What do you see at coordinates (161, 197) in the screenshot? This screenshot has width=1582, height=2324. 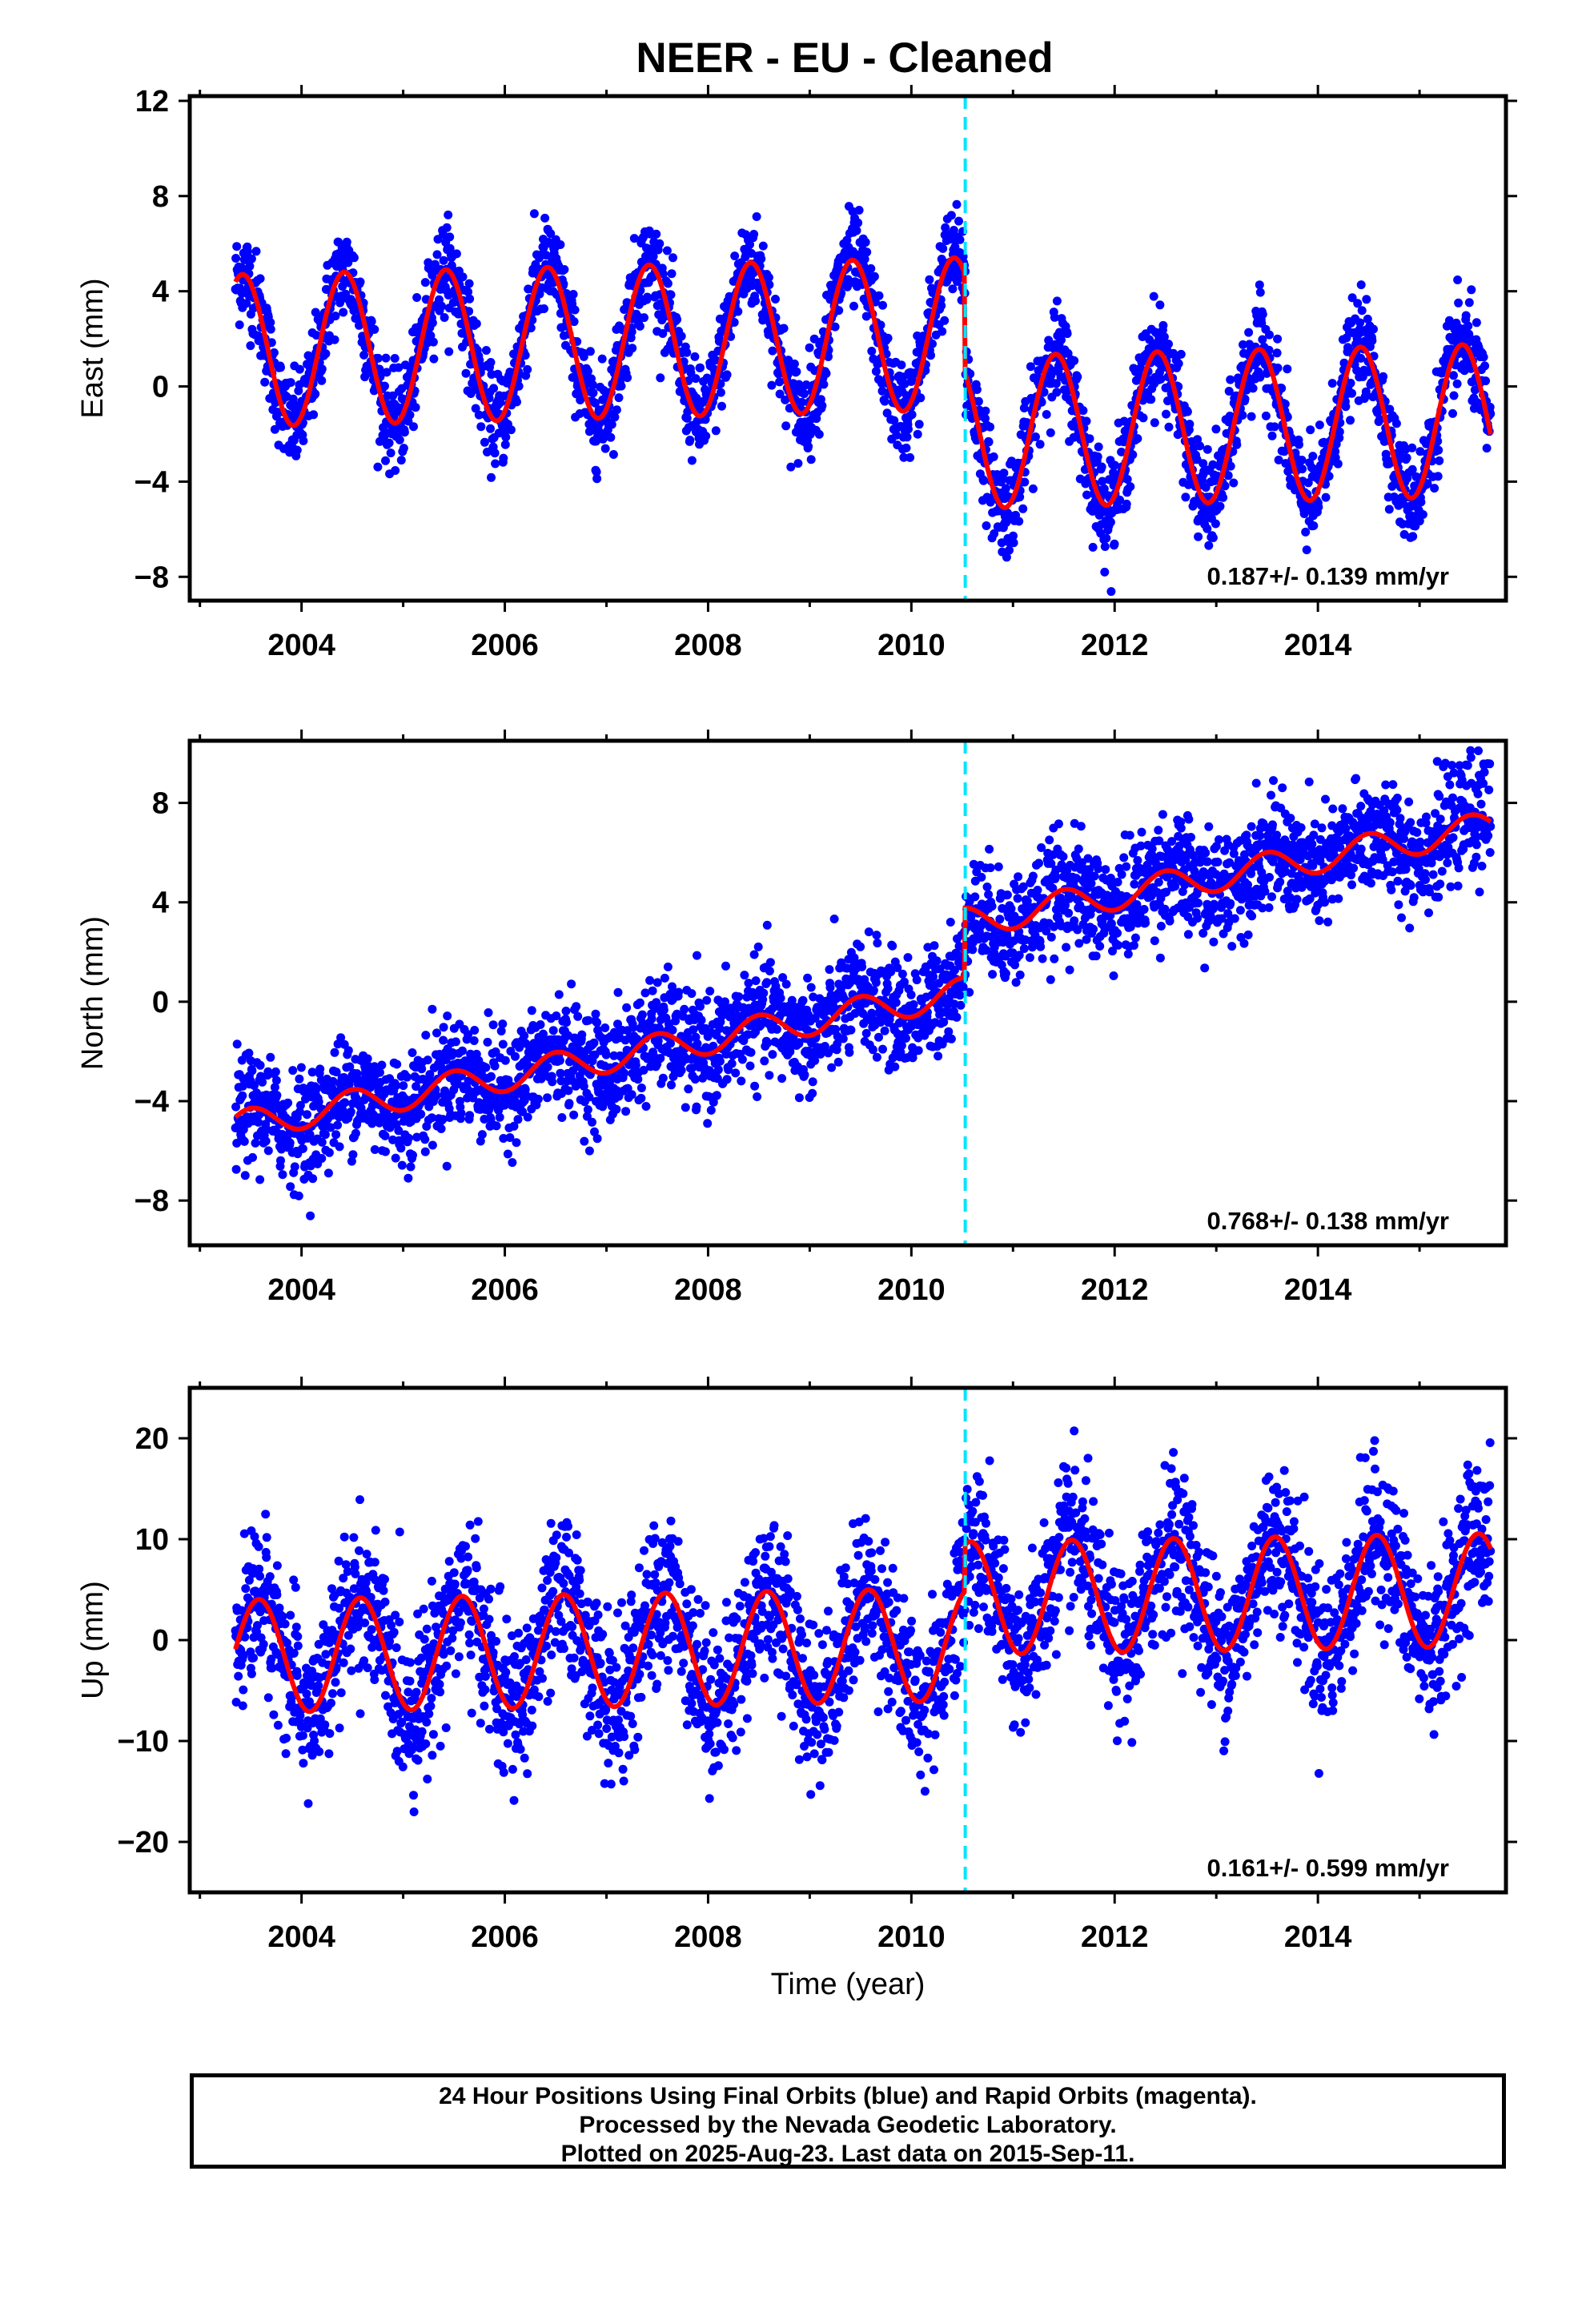 I see `y-tick-label: 8` at bounding box center [161, 197].